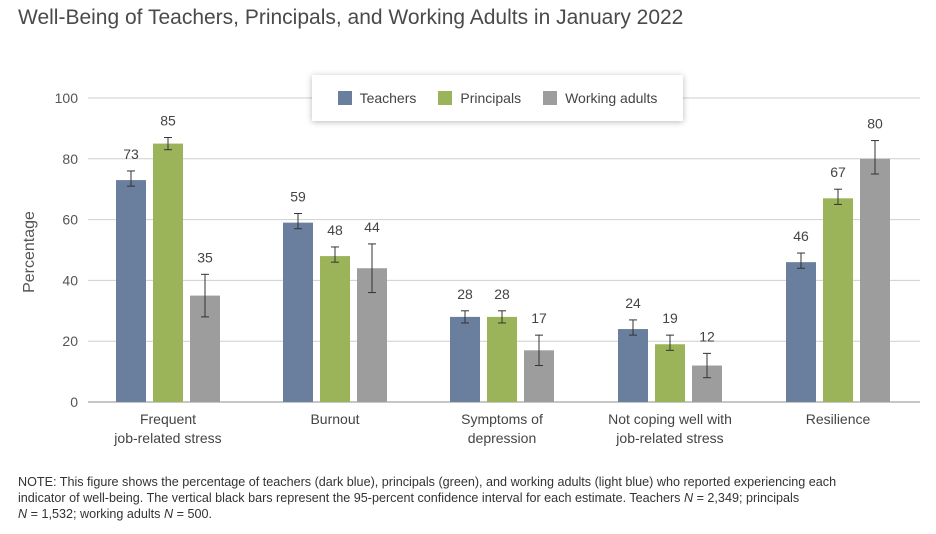 The width and height of the screenshot is (936, 534). Describe the element at coordinates (491, 98) in the screenshot. I see `legend-label-principals: Principals` at that location.